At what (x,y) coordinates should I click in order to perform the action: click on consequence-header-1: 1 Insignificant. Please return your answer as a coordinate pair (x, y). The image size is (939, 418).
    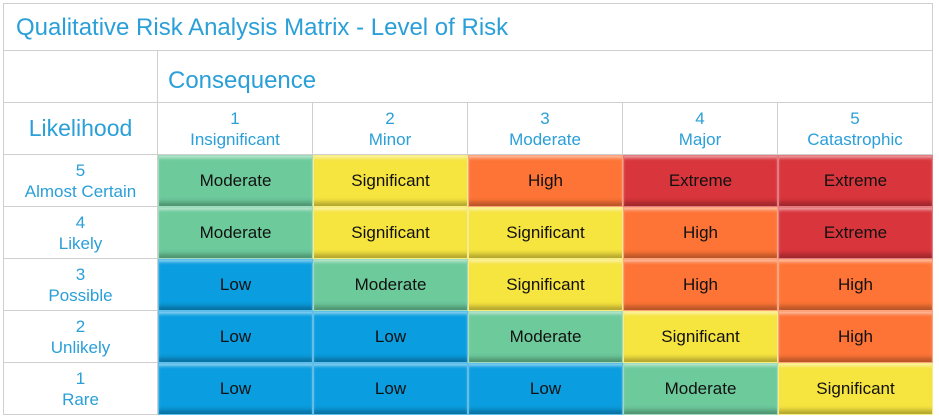
    Looking at the image, I should click on (235, 129).